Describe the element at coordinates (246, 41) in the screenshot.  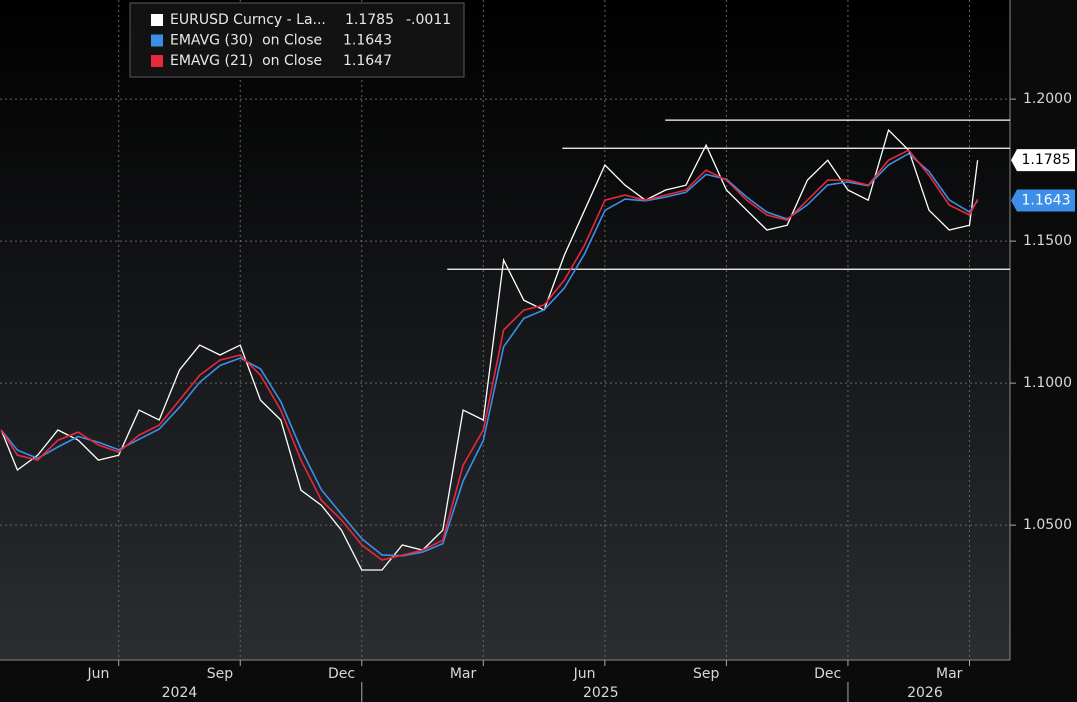
I see `legend-label: EMAVG (30) on Close` at that location.